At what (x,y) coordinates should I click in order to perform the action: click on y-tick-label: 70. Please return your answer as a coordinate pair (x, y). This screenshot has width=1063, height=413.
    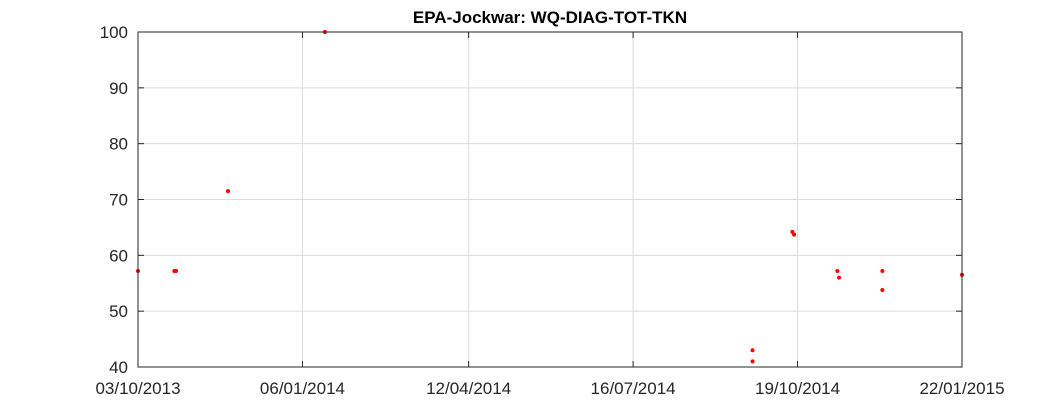
    Looking at the image, I should click on (118, 200).